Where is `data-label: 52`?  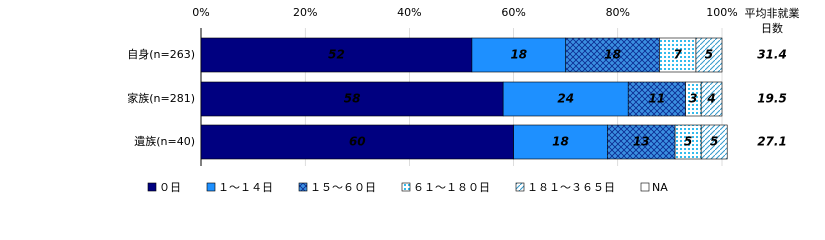
data-label: 52 is located at coordinates (336, 55).